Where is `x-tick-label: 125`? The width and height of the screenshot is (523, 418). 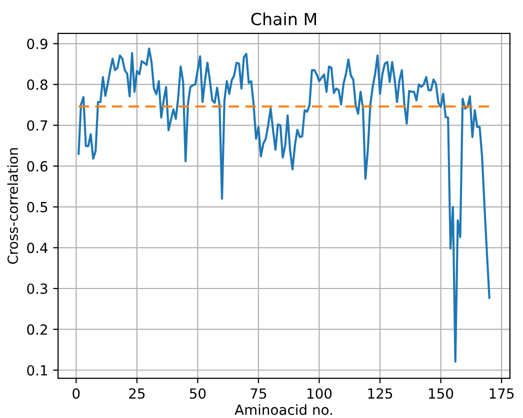 x-tick-label: 125 is located at coordinates (380, 393).